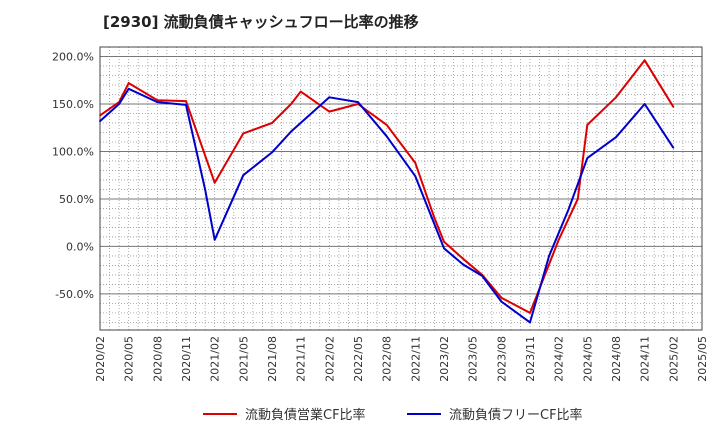 This screenshot has width=720, height=440. Describe the element at coordinates (74, 294) in the screenshot. I see `y-tick-label: -50.0%` at that location.